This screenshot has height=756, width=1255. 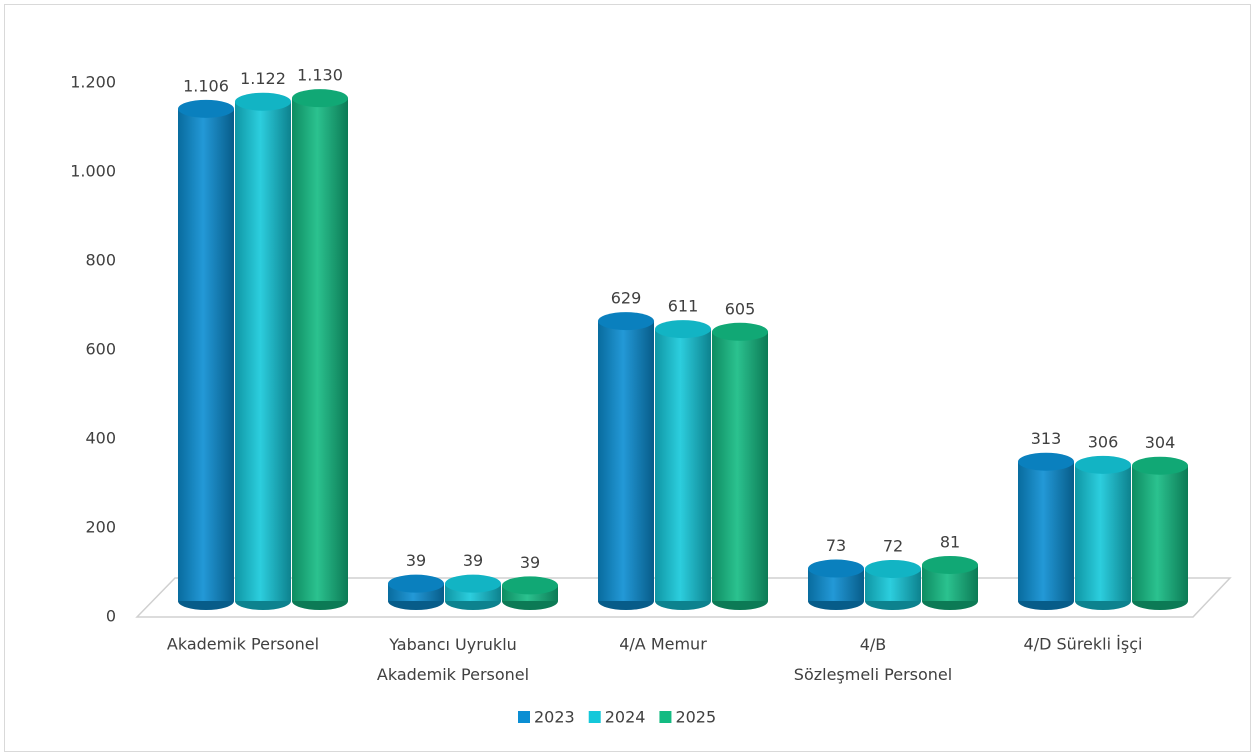 What do you see at coordinates (893, 545) in the screenshot?
I see `value-label: 72` at bounding box center [893, 545].